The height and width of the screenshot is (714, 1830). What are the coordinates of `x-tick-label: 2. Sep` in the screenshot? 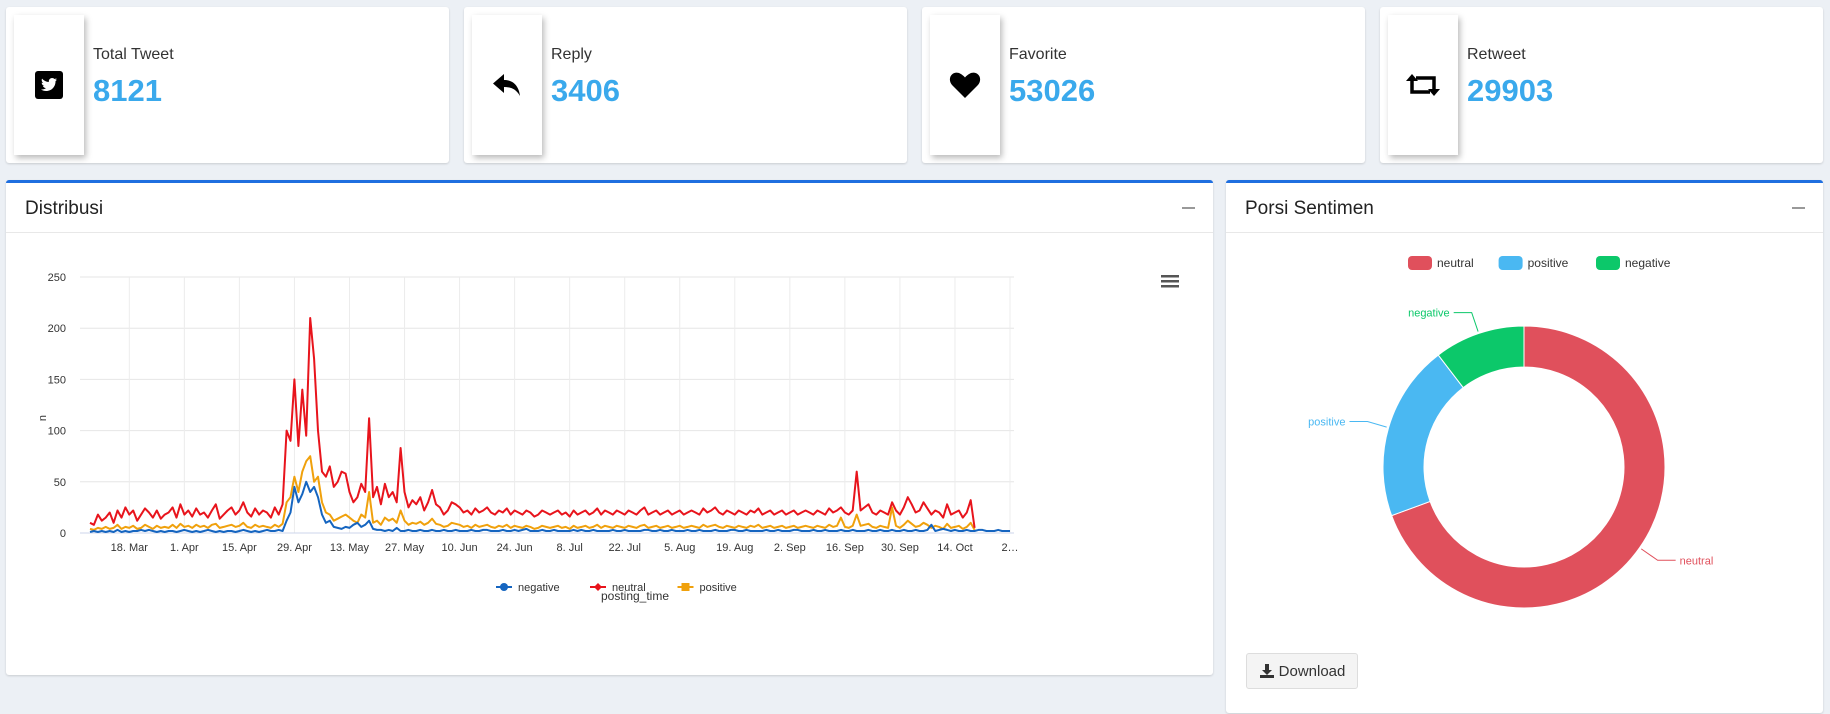 It's located at (790, 548).